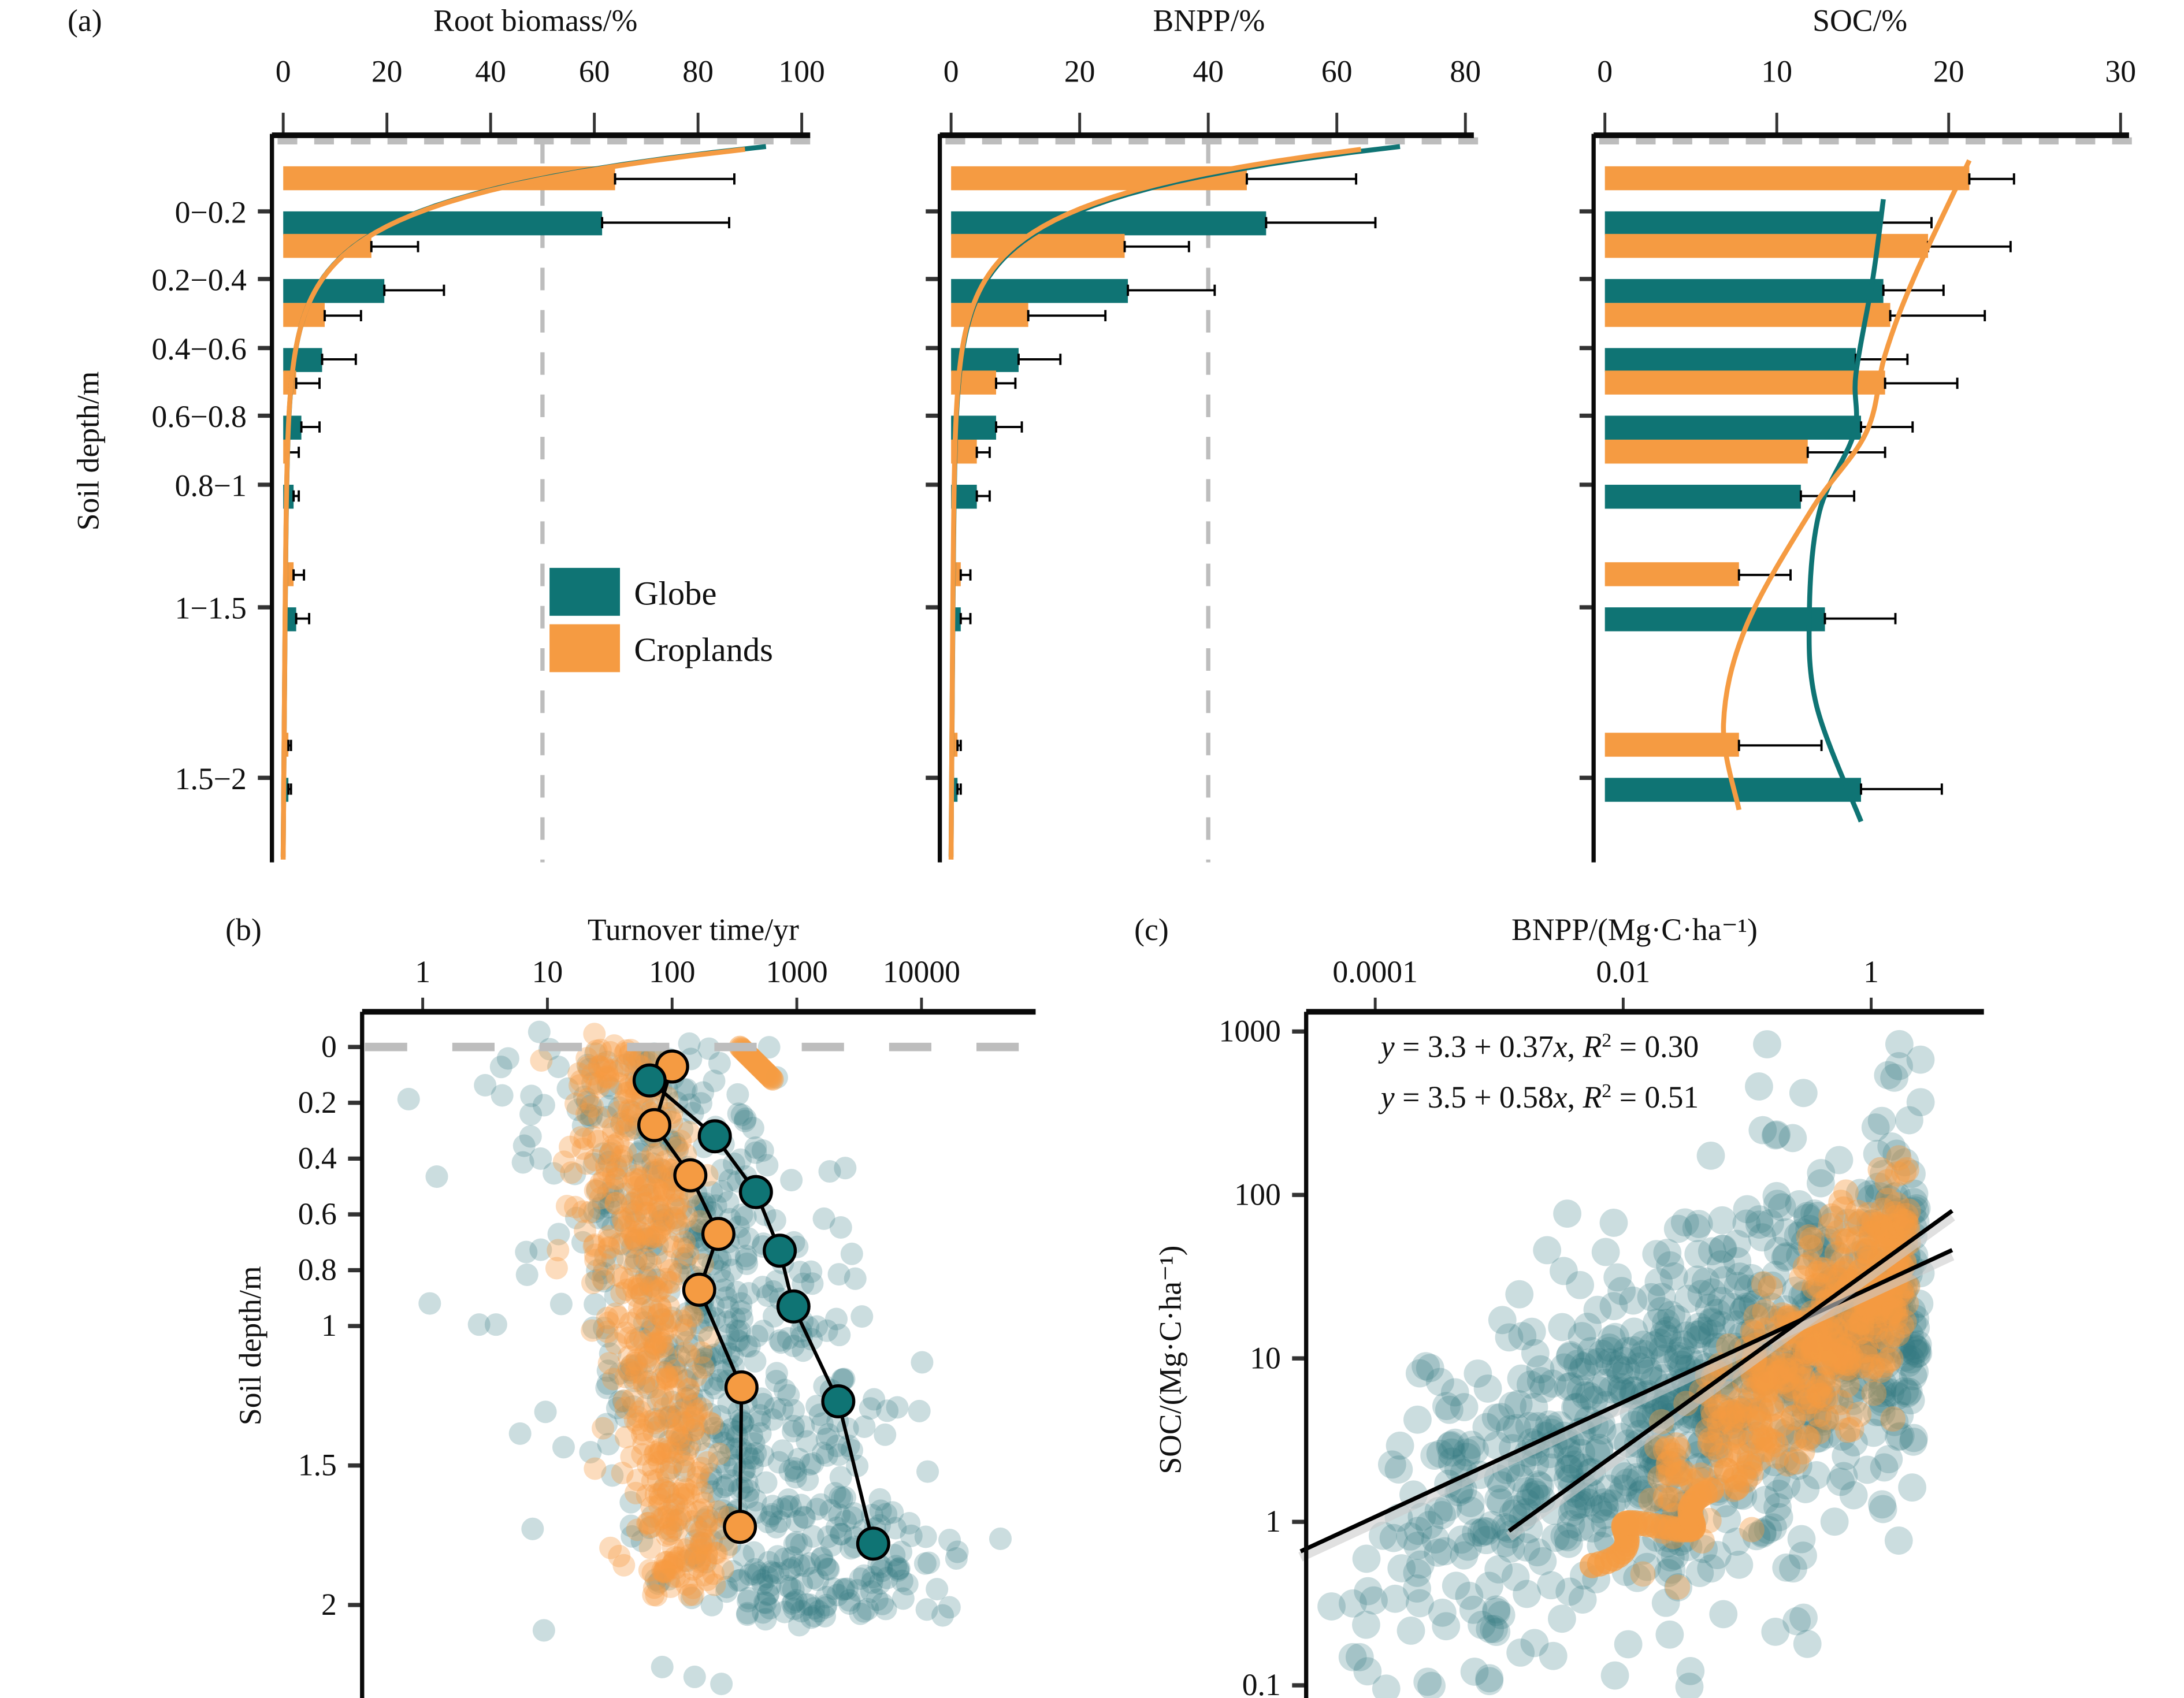 The height and width of the screenshot is (1698, 2184). I want to click on fit-curve-croplands, so click(1846, 485).